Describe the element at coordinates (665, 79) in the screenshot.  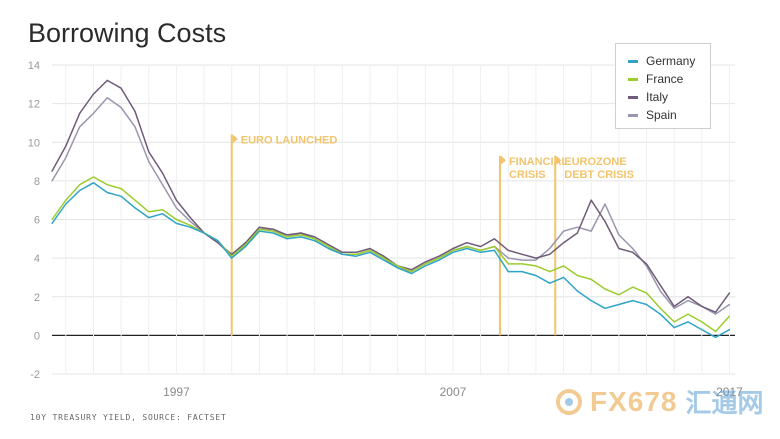
I see `legend-label: France` at that location.